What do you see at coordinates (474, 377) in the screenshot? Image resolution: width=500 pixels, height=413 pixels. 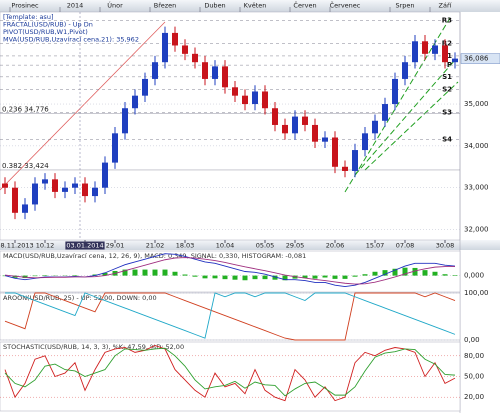 I see `y-tick-label: 50,00` at bounding box center [474, 377].